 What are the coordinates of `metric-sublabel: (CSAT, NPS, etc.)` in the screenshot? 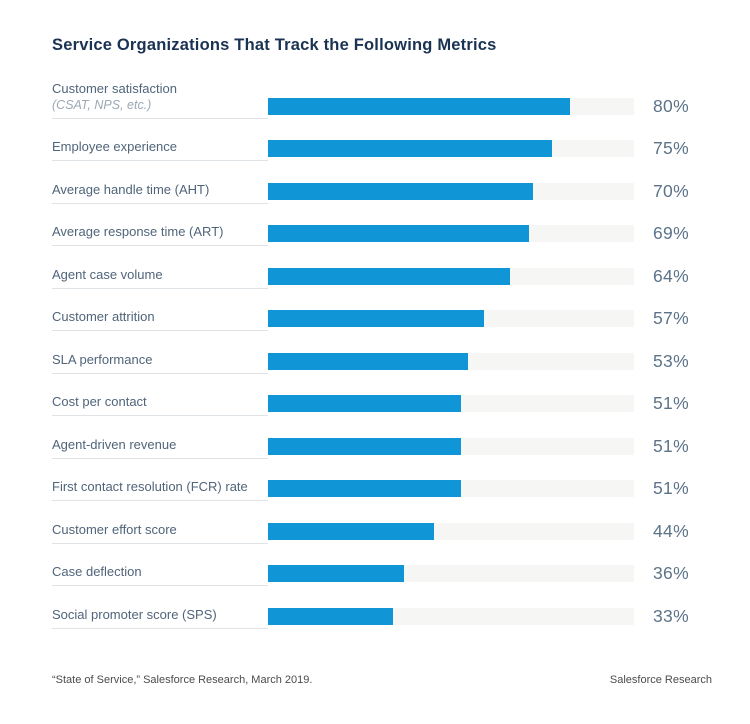 It's located at (102, 104).